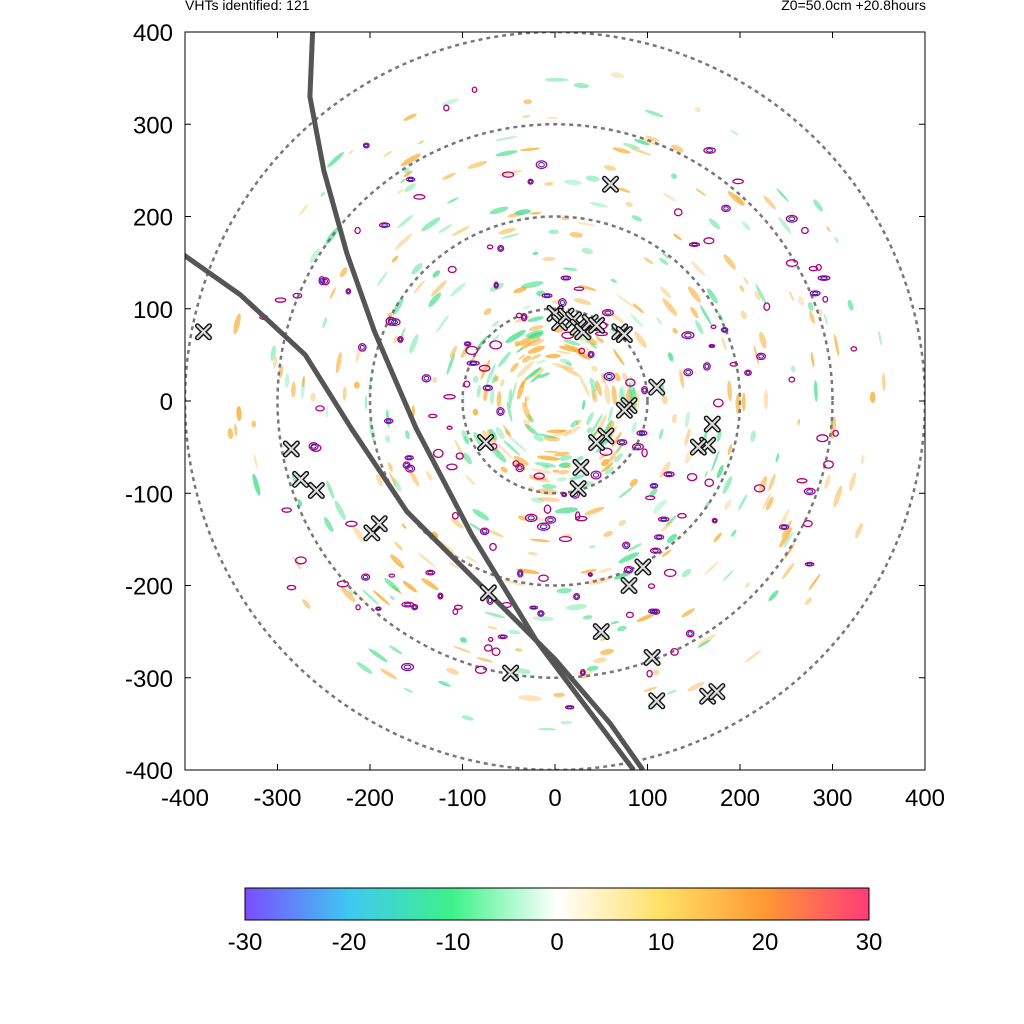 This screenshot has width=1024, height=1024. What do you see at coordinates (869, 942) in the screenshot?
I see `colorbar-tick-label: 30` at bounding box center [869, 942].